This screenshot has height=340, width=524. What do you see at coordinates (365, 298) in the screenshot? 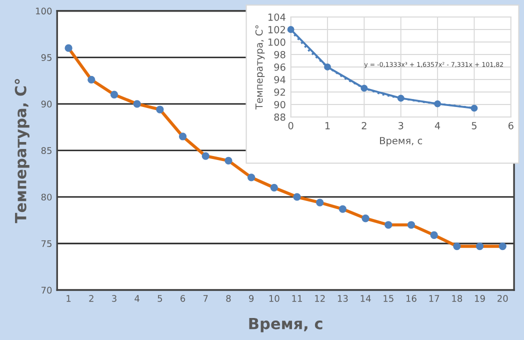
I see `x-tick-label: 14` at bounding box center [365, 298].